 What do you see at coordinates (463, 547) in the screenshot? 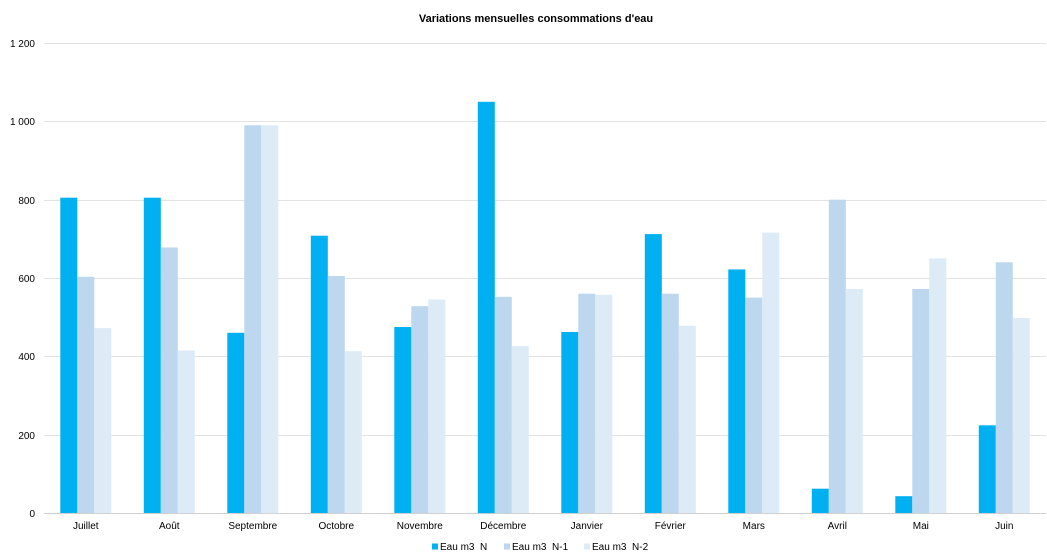
I see `legend-label: Eau m3 N` at bounding box center [463, 547].